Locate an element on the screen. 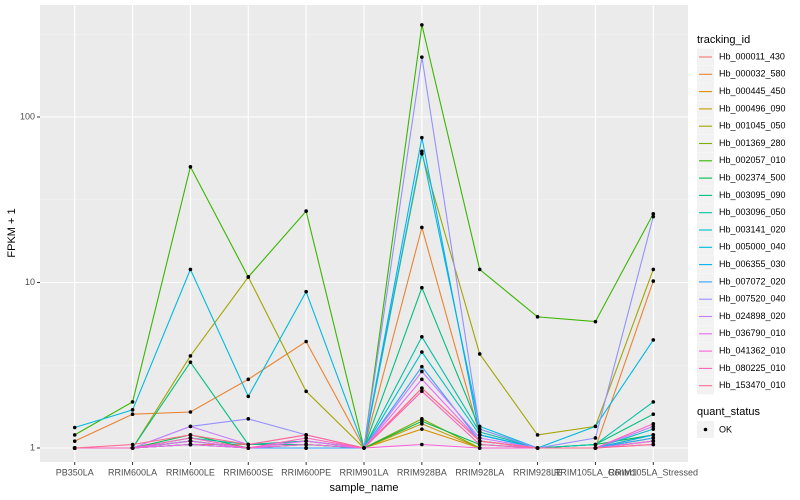 This screenshot has width=800, height=500. x-tick-label: RRIM105LA_Stressed is located at coordinates (654, 472).